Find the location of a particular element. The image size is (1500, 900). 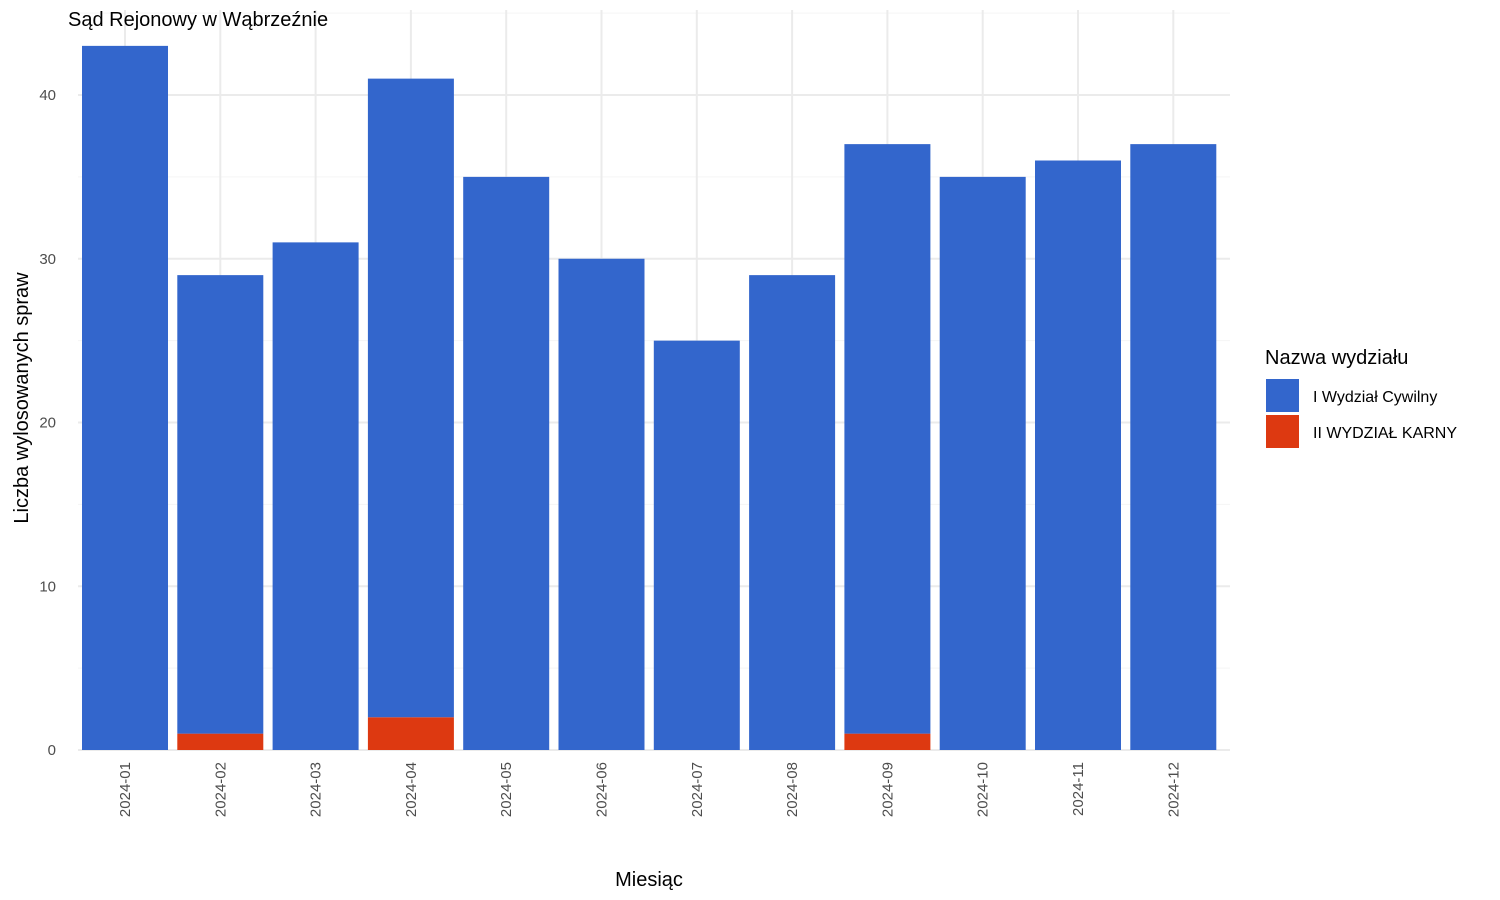

x-tick-label: 2024-07 is located at coordinates (697, 789).